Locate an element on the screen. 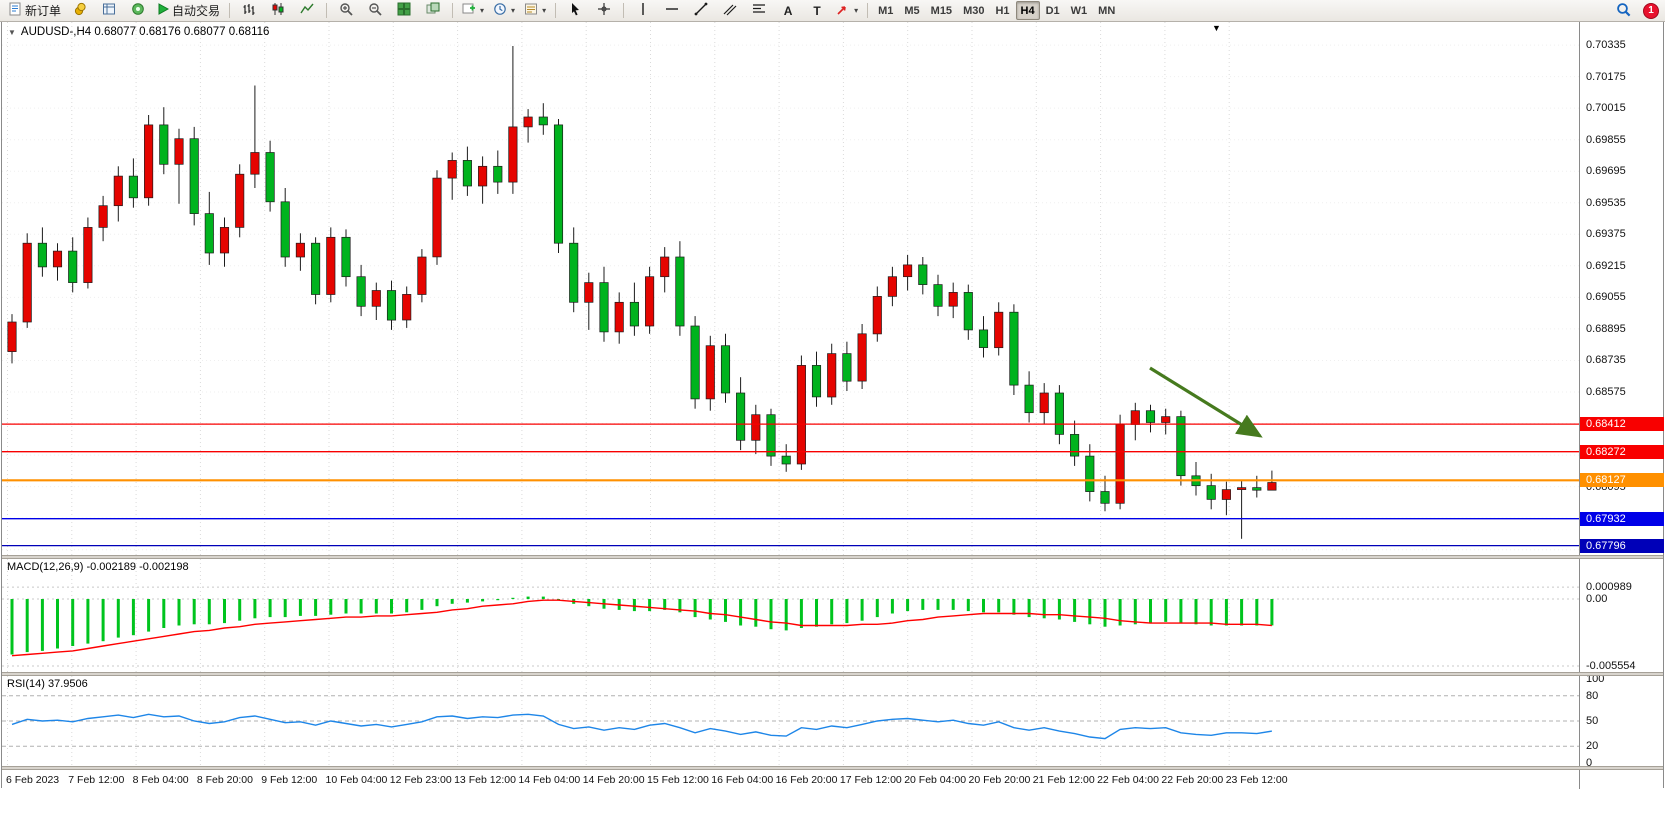  fibonacci-button is located at coordinates (759, 11).